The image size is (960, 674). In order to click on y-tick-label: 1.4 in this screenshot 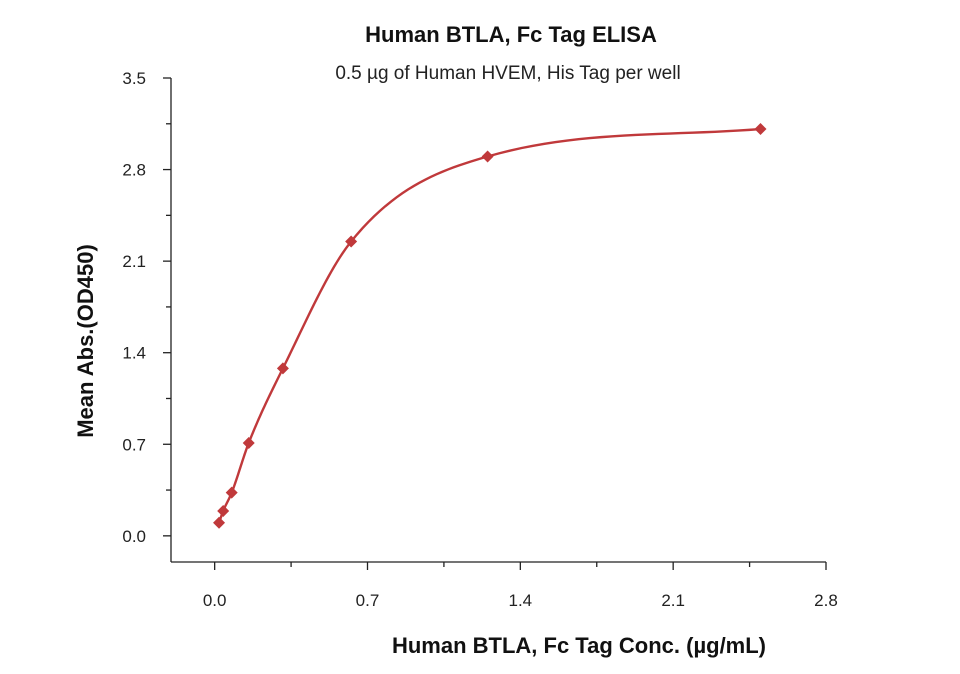, I will do `click(134, 353)`.